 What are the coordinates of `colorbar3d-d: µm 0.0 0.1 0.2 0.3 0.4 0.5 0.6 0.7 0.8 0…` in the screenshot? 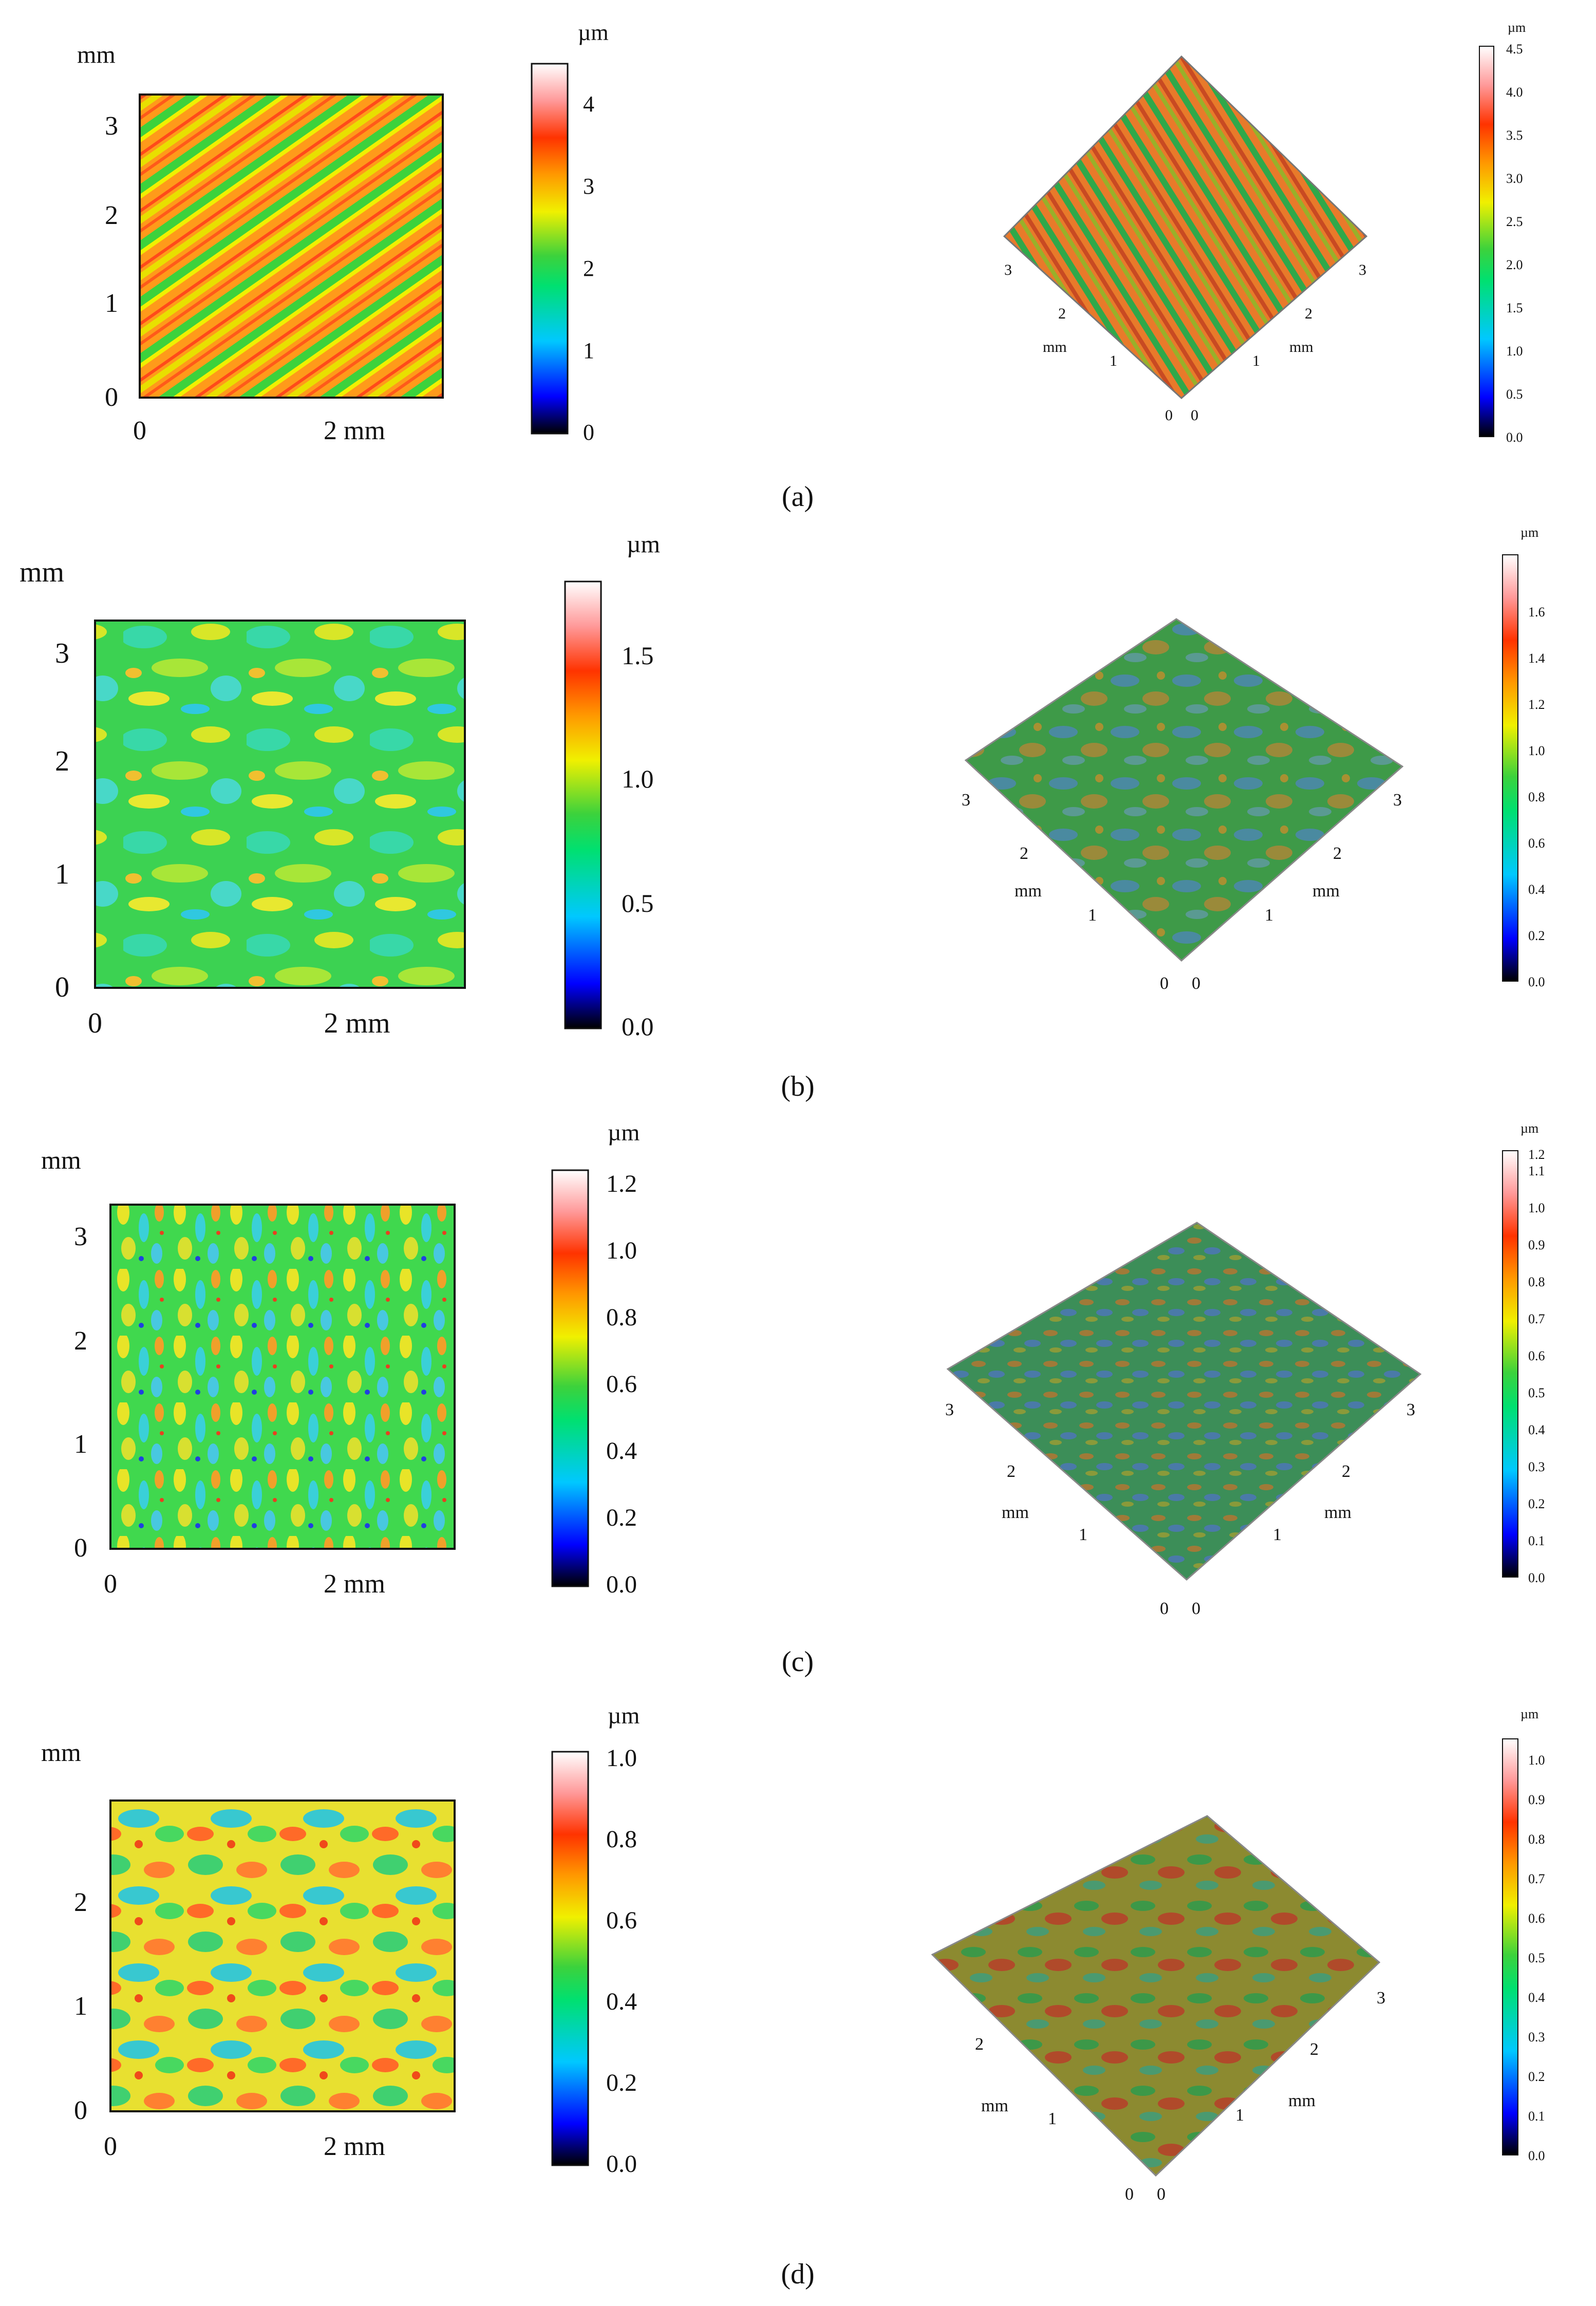 It's located at (1523, 1935).